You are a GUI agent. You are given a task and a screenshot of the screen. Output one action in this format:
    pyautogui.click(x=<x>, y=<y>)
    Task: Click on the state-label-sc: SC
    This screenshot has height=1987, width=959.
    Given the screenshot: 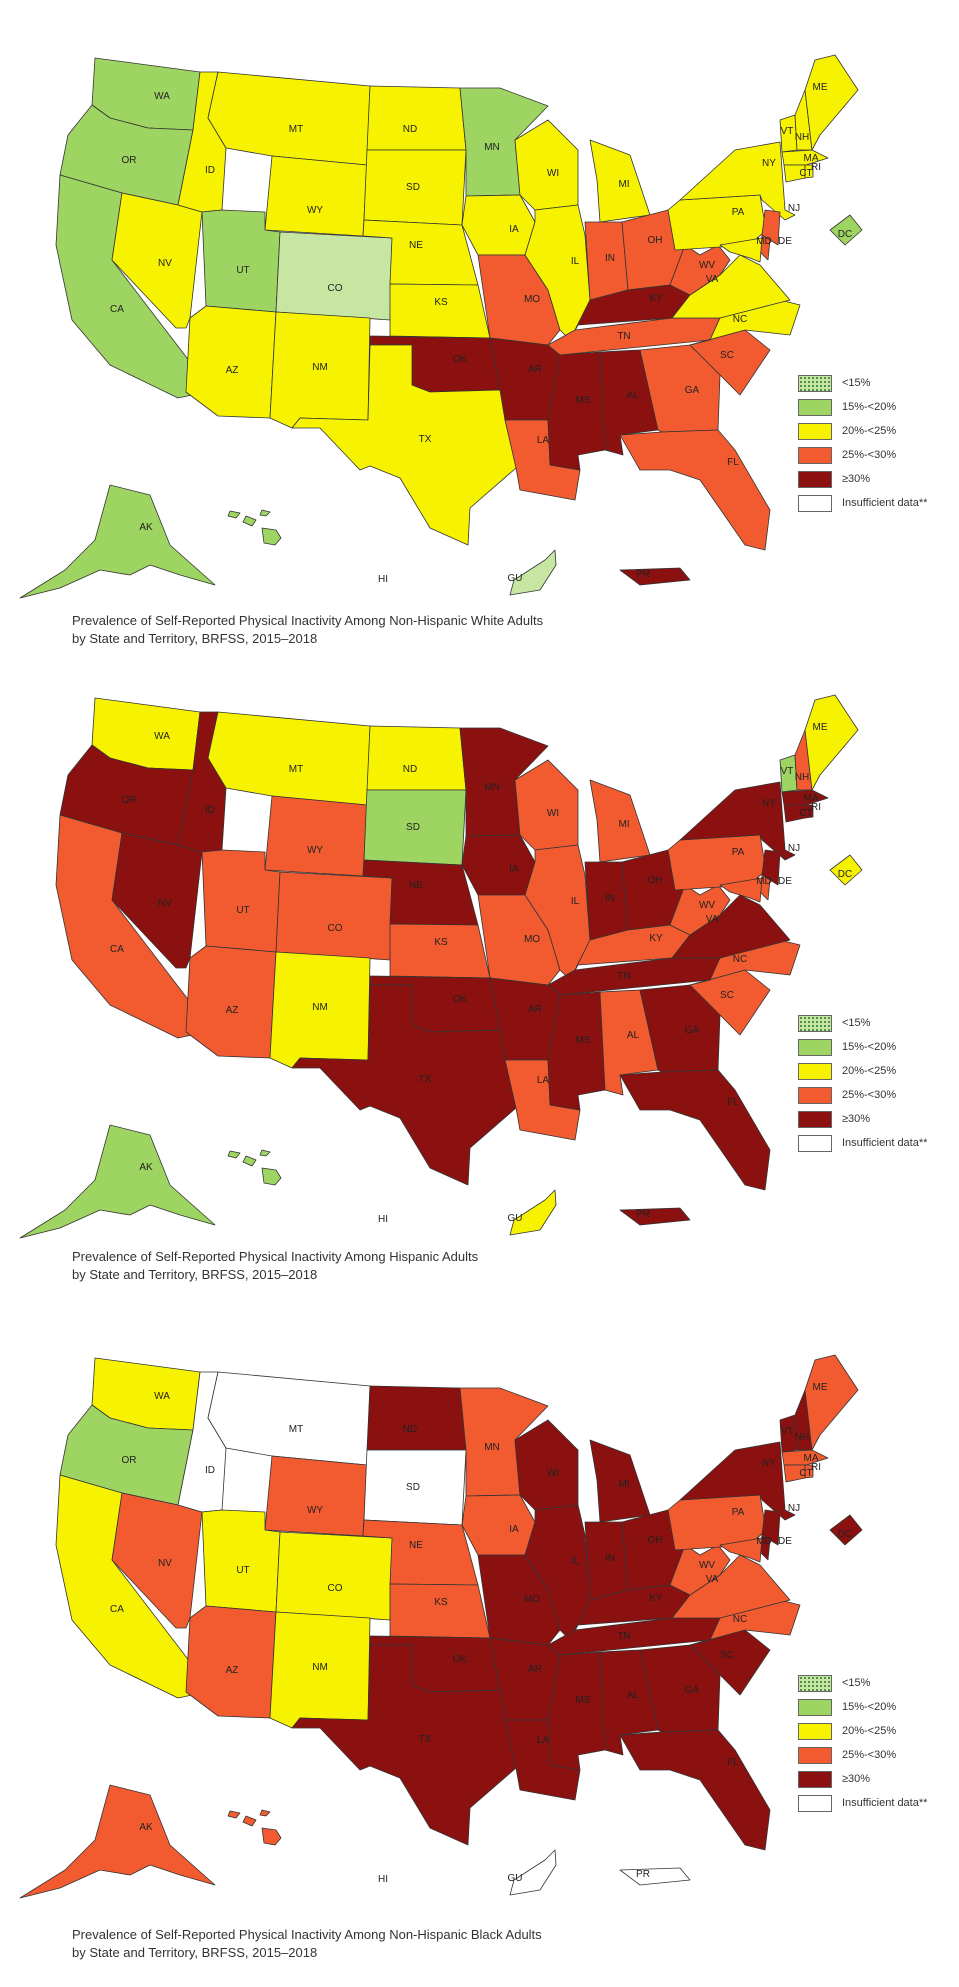 What is the action you would take?
    pyautogui.click(x=727, y=995)
    